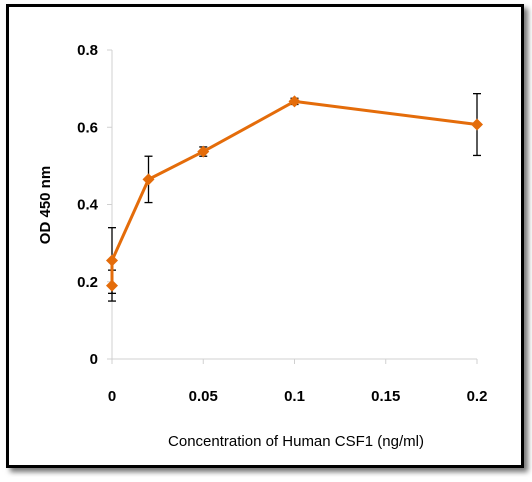  I want to click on y-tick-label: 0.4, so click(88, 205).